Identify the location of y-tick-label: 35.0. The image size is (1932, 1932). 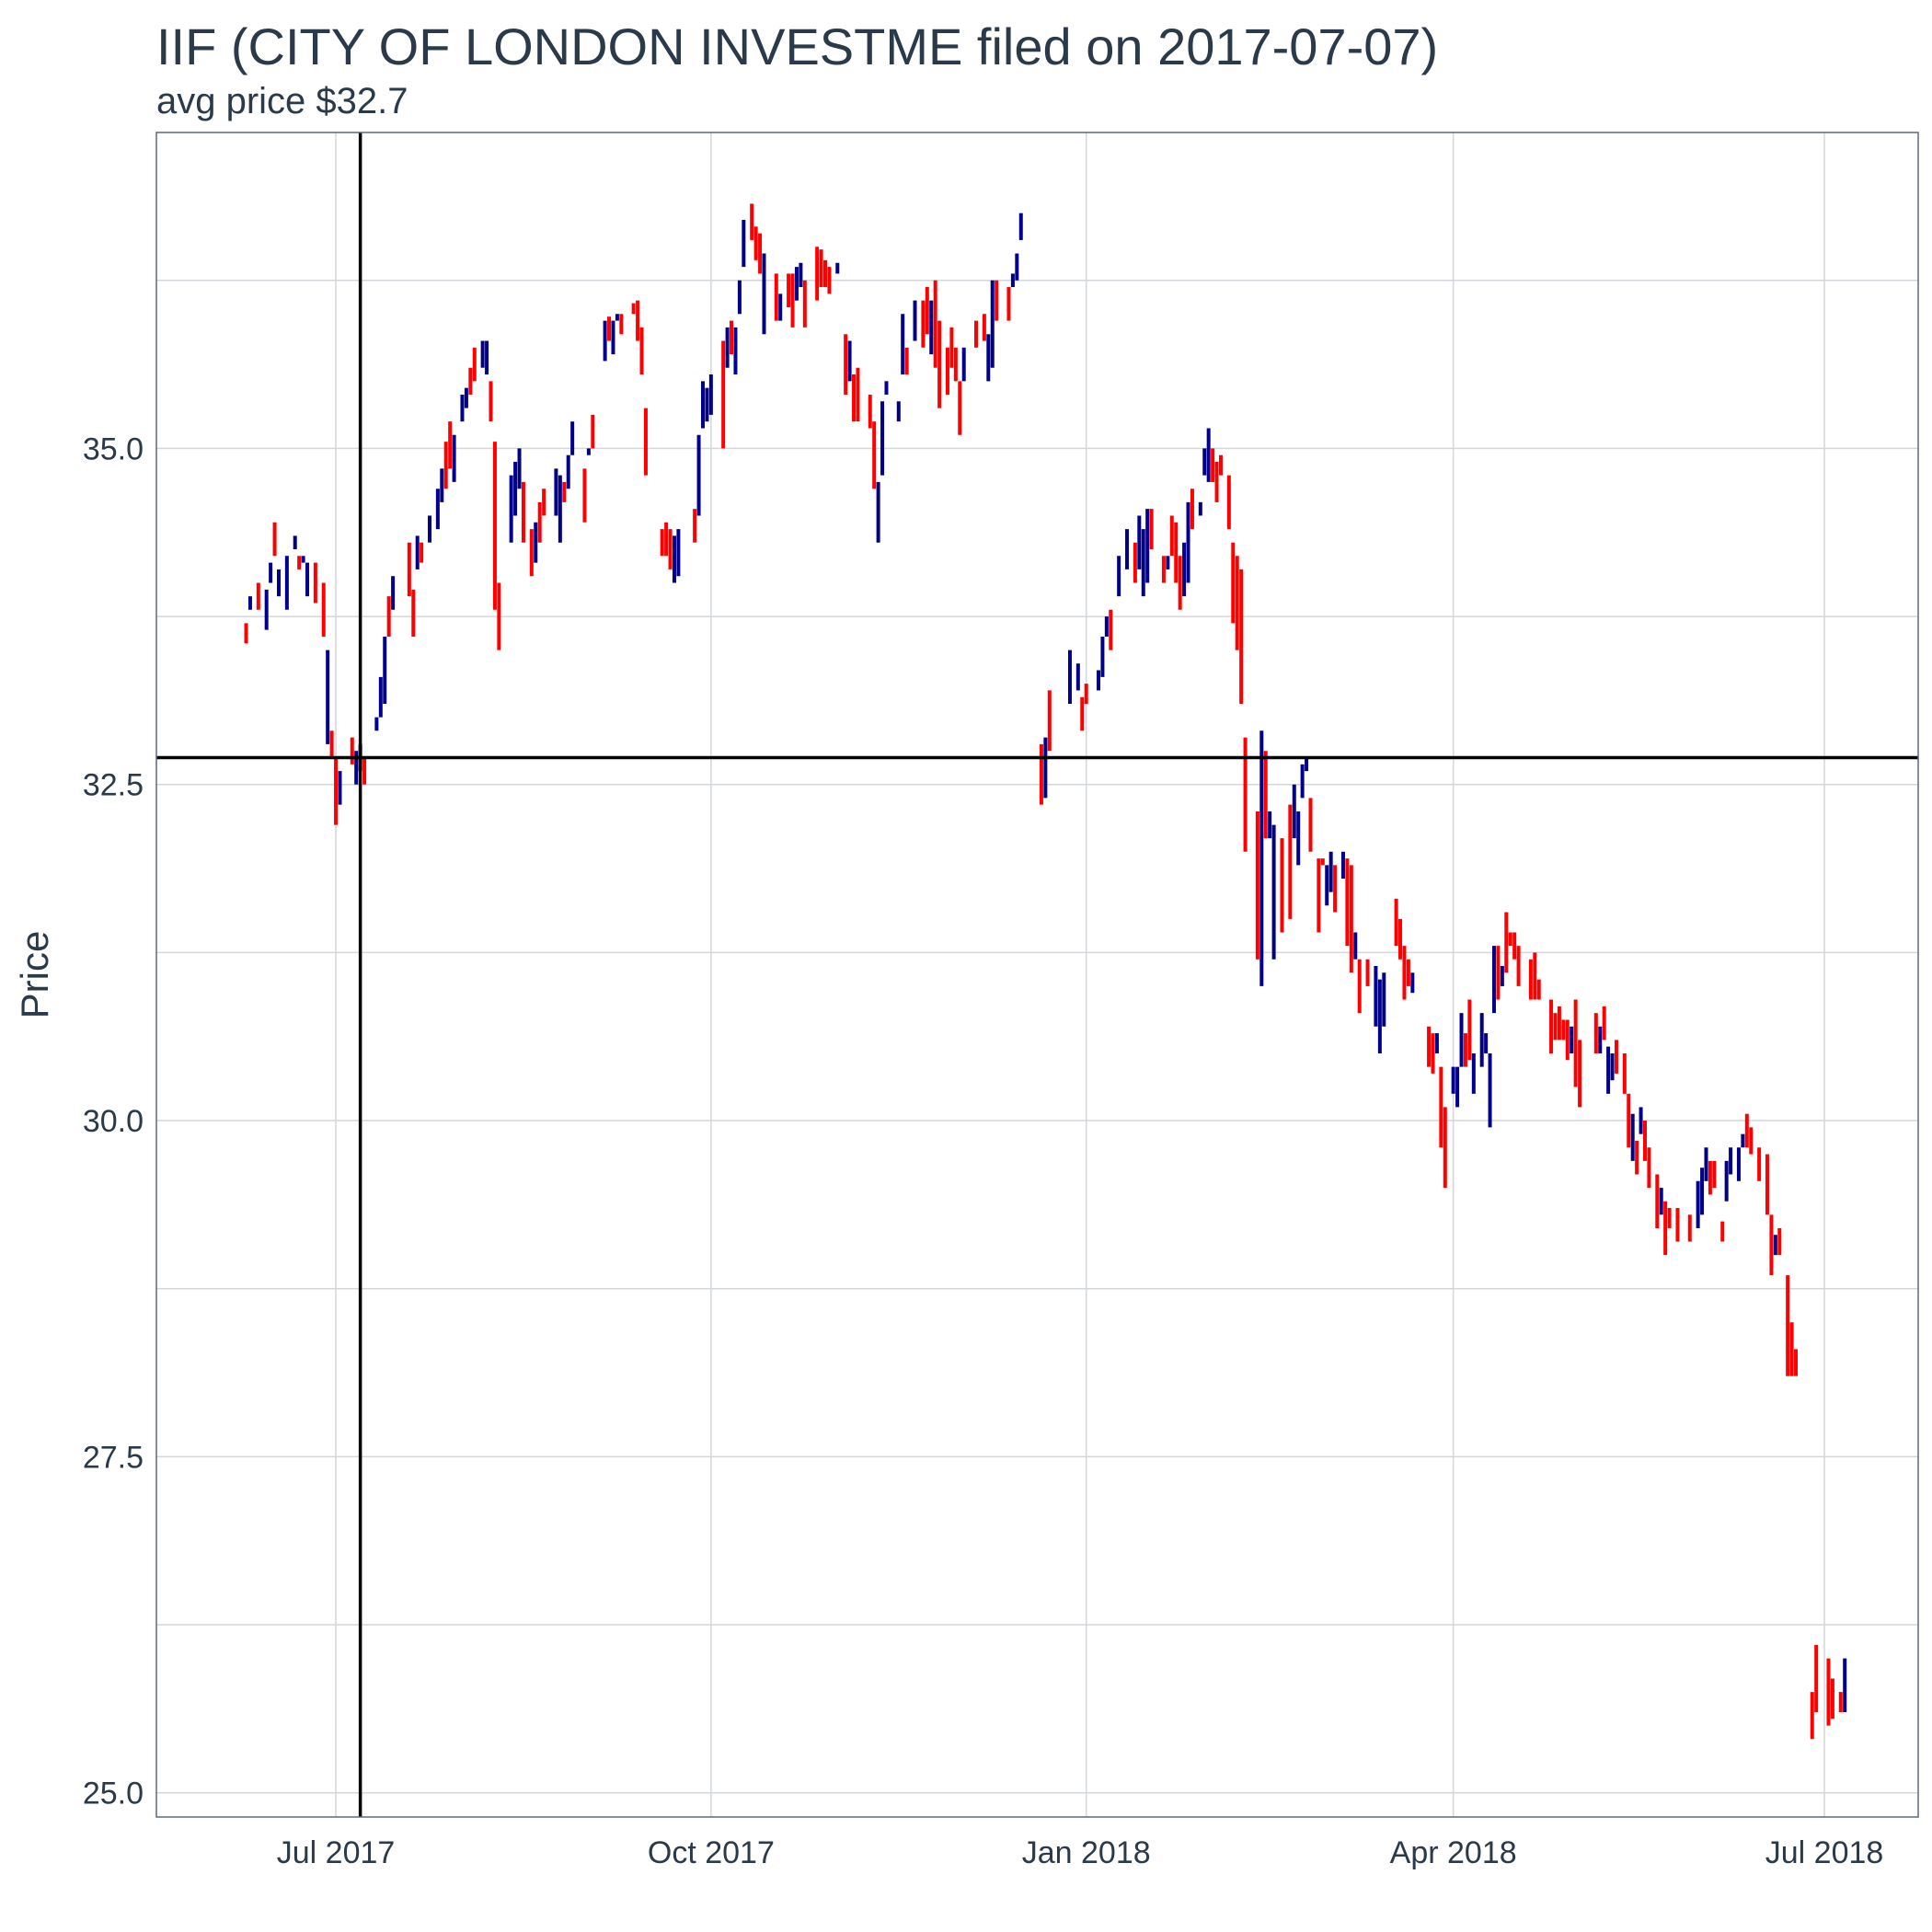
(113, 448).